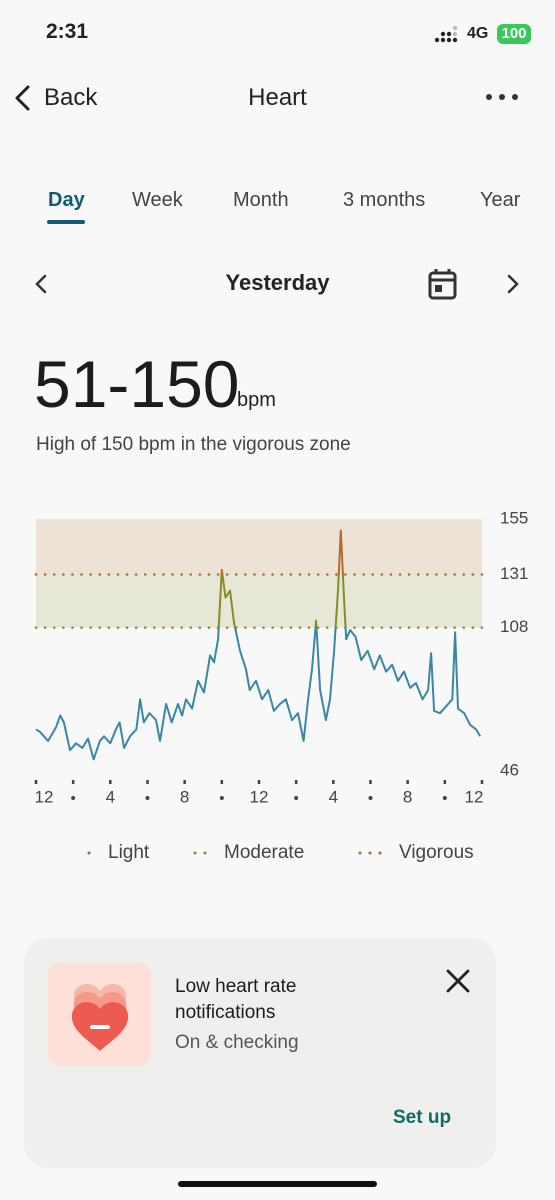 Image resolution: width=555 pixels, height=1200 pixels. Describe the element at coordinates (514, 626) in the screenshot. I see `y-tick-label: 108` at that location.